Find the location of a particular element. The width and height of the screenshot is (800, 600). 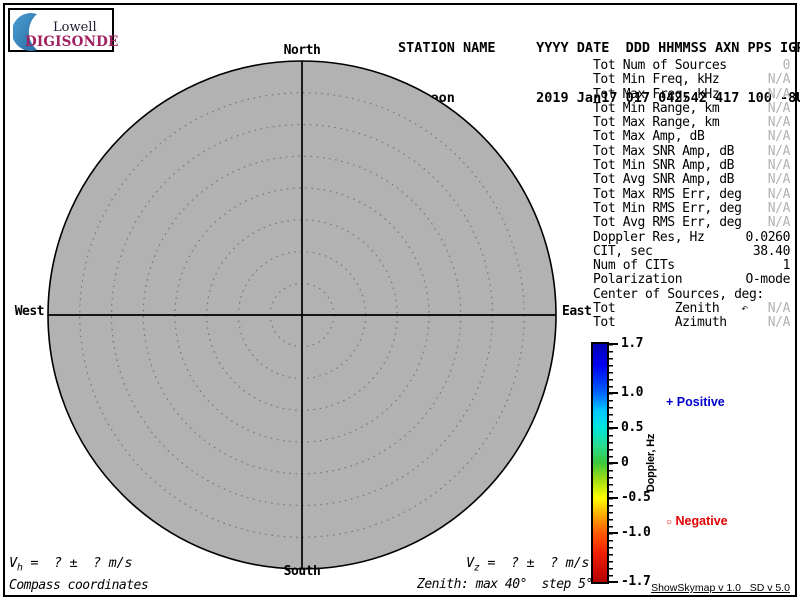

colorbar-tick-label: 0 is located at coordinates (625, 462).